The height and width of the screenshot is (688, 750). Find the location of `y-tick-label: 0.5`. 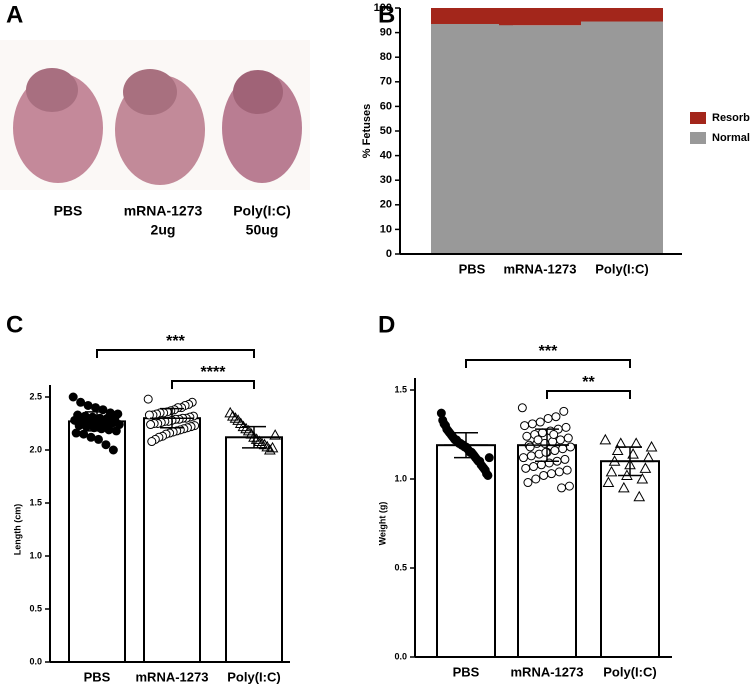

y-tick-label: 0.5 is located at coordinates (35, 608).